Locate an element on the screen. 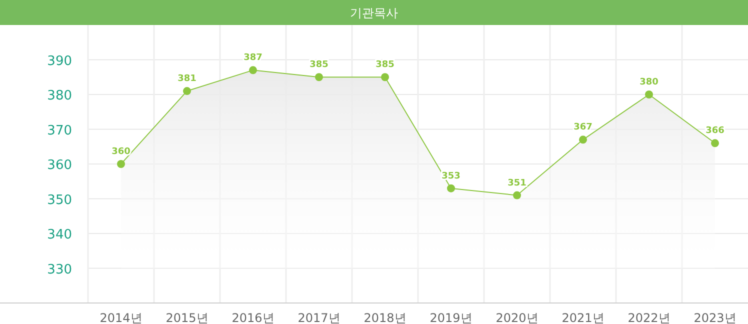 The width and height of the screenshot is (748, 324). data-label: 381 is located at coordinates (187, 79).